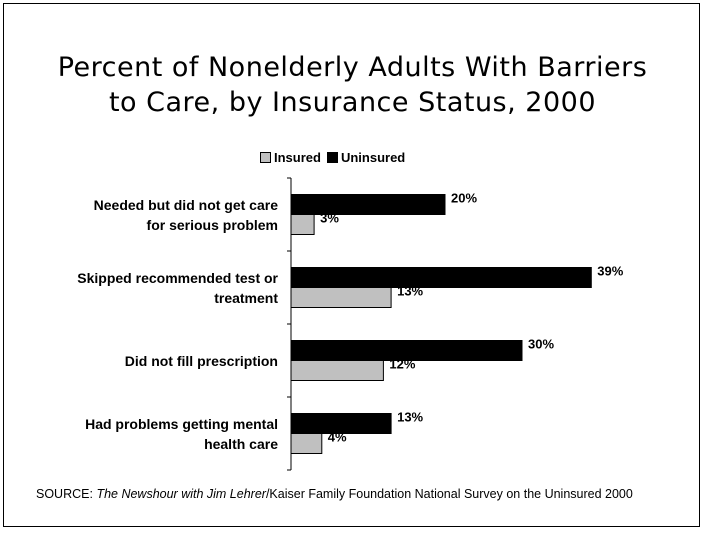 The width and height of the screenshot is (705, 533). I want to click on legend-label-uninsured: Uninsured, so click(373, 157).